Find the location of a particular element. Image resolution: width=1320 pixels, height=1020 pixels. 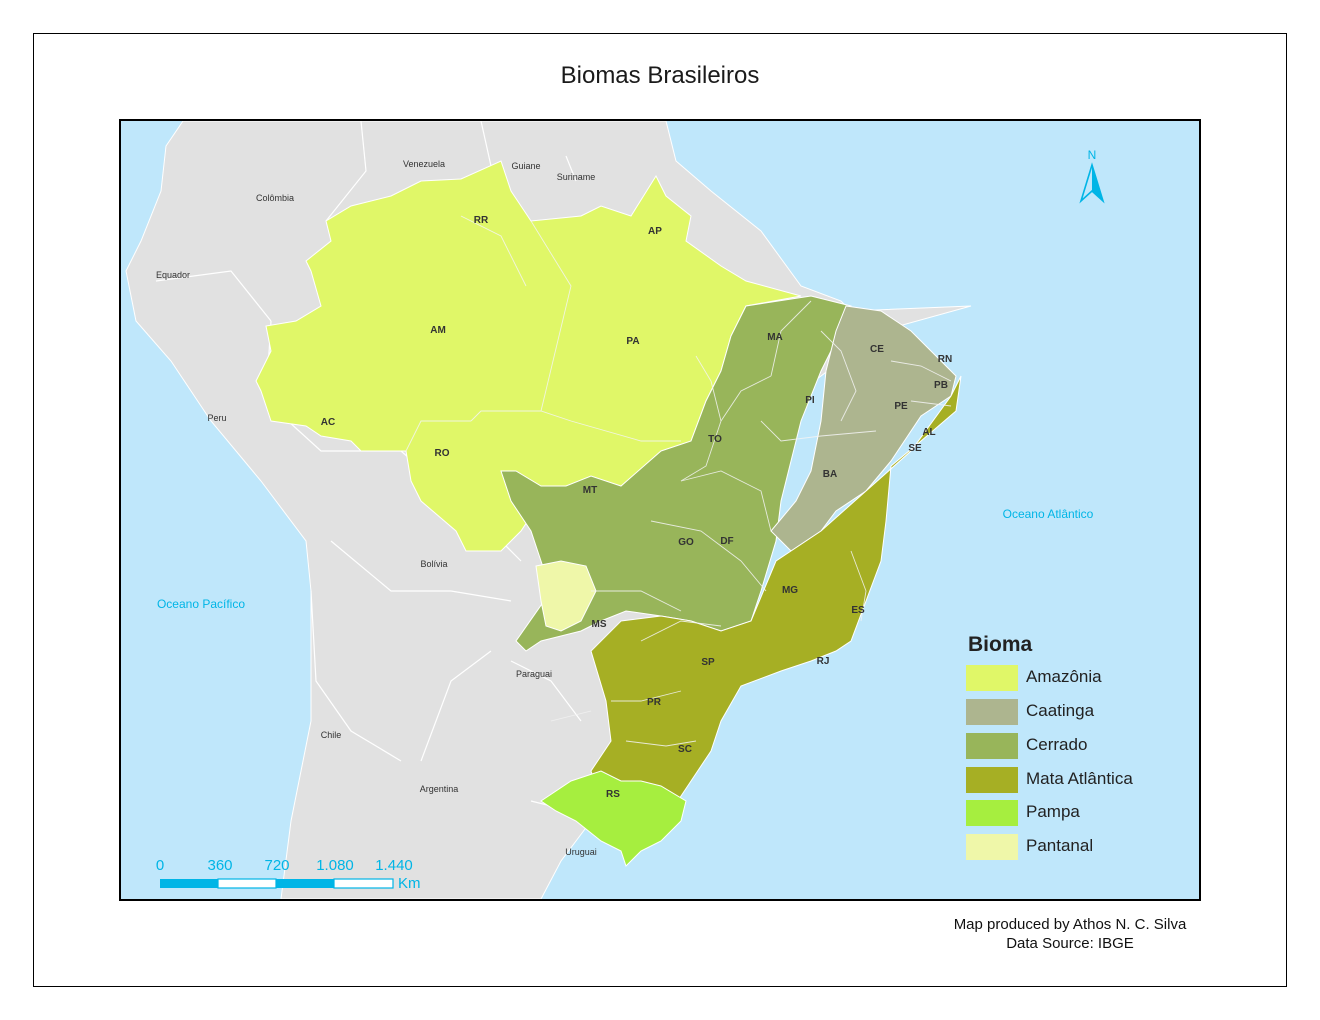

state-label: PI is located at coordinates (810, 400).